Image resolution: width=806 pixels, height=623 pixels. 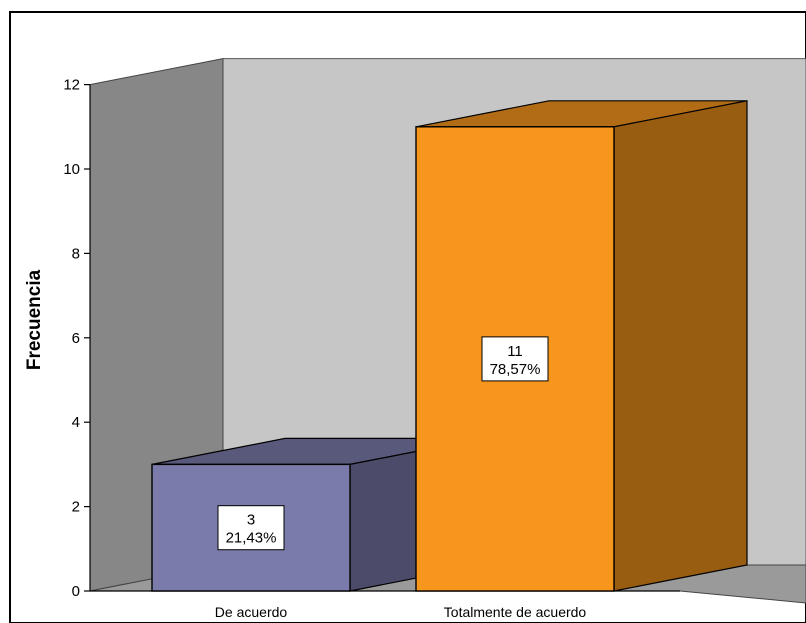 I want to click on y-tick-label: 2, so click(x=76, y=507).